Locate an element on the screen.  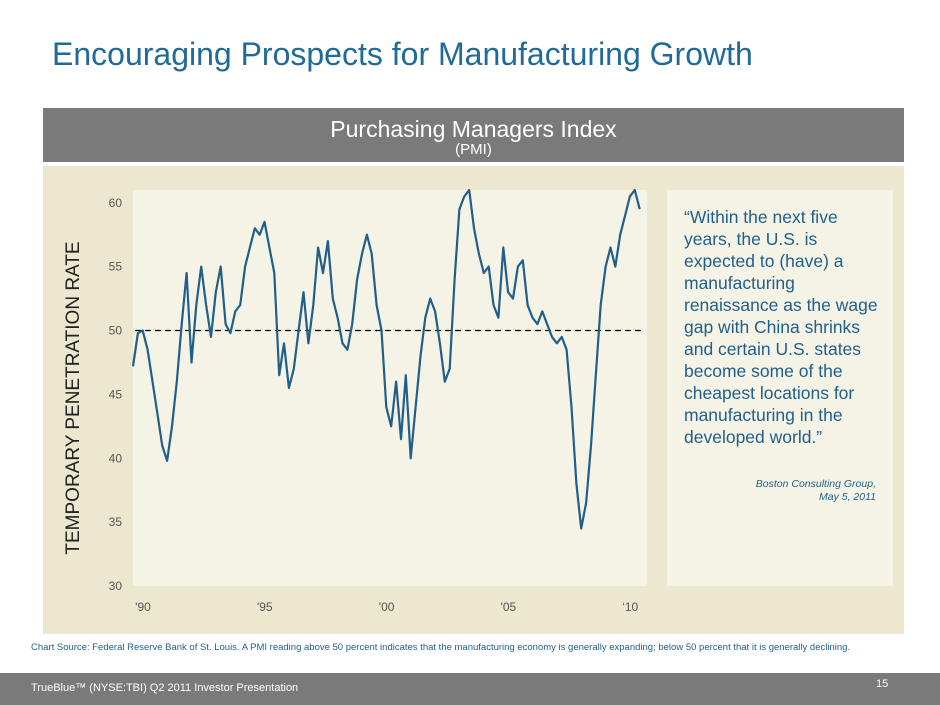
y-tick-label: 45 is located at coordinates (116, 394).